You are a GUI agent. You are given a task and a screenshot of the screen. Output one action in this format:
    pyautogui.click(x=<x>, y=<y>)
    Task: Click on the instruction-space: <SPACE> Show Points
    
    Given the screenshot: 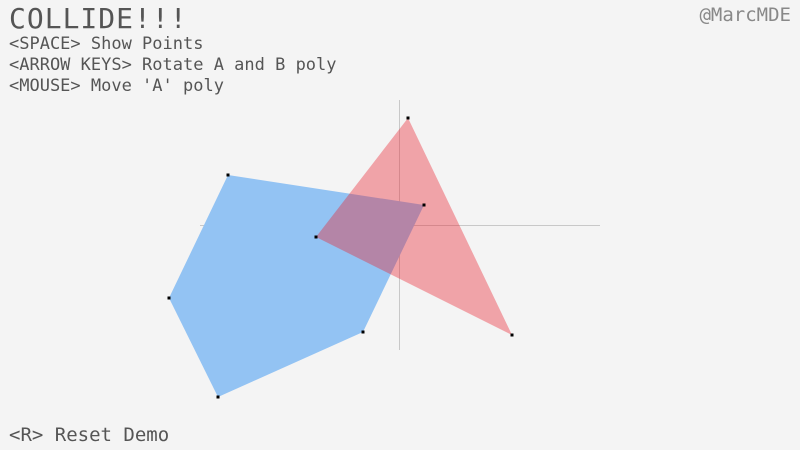 What is the action you would take?
    pyautogui.click(x=106, y=44)
    